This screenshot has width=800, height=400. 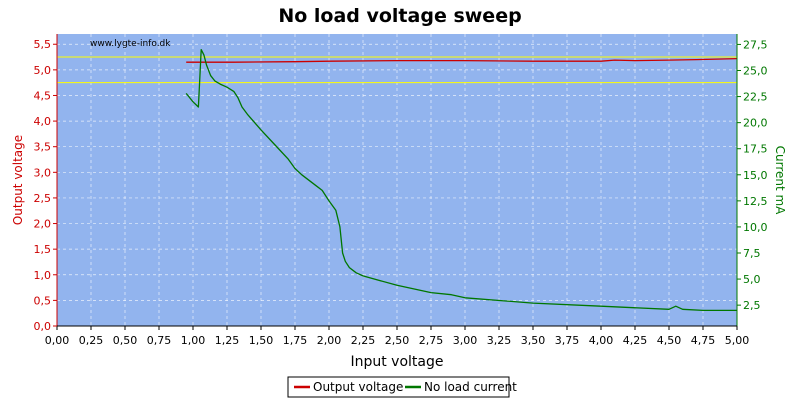 I want to click on legend-box, so click(x=398, y=387).